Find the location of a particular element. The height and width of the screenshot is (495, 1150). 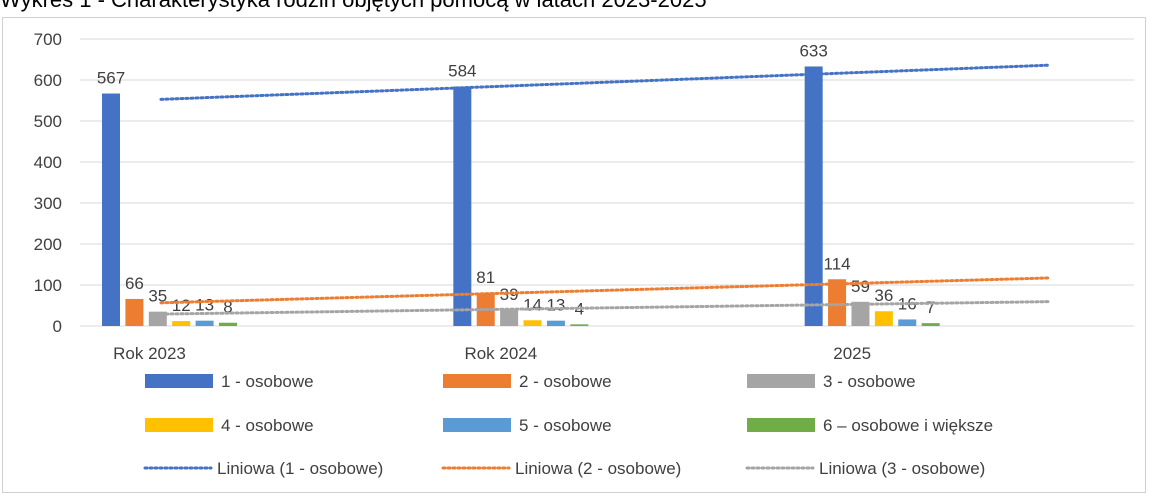

data-label: 584 is located at coordinates (462, 71).